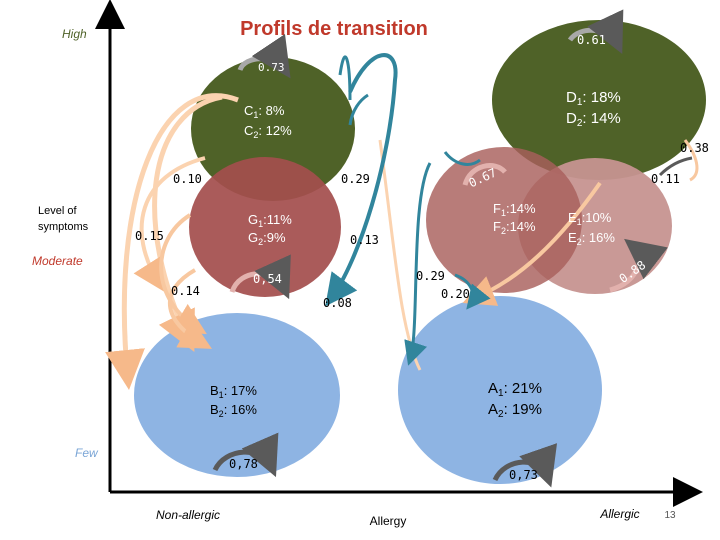 This screenshot has width=720, height=540. Describe the element at coordinates (187, 179) in the screenshot. I see `prob-010: 0.10` at that location.